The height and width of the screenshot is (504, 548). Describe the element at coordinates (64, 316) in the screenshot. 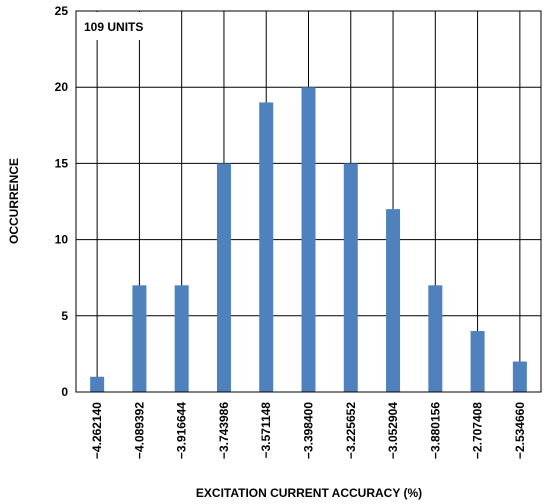

I see `y-tick-label: 5` at that location.